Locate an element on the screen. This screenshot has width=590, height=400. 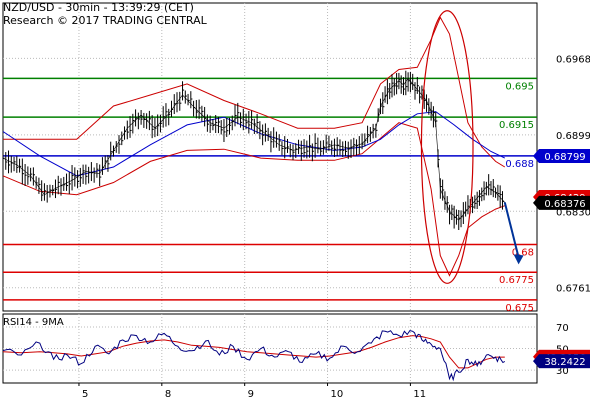
projection-arrow-shaft is located at coordinates (511, 230).